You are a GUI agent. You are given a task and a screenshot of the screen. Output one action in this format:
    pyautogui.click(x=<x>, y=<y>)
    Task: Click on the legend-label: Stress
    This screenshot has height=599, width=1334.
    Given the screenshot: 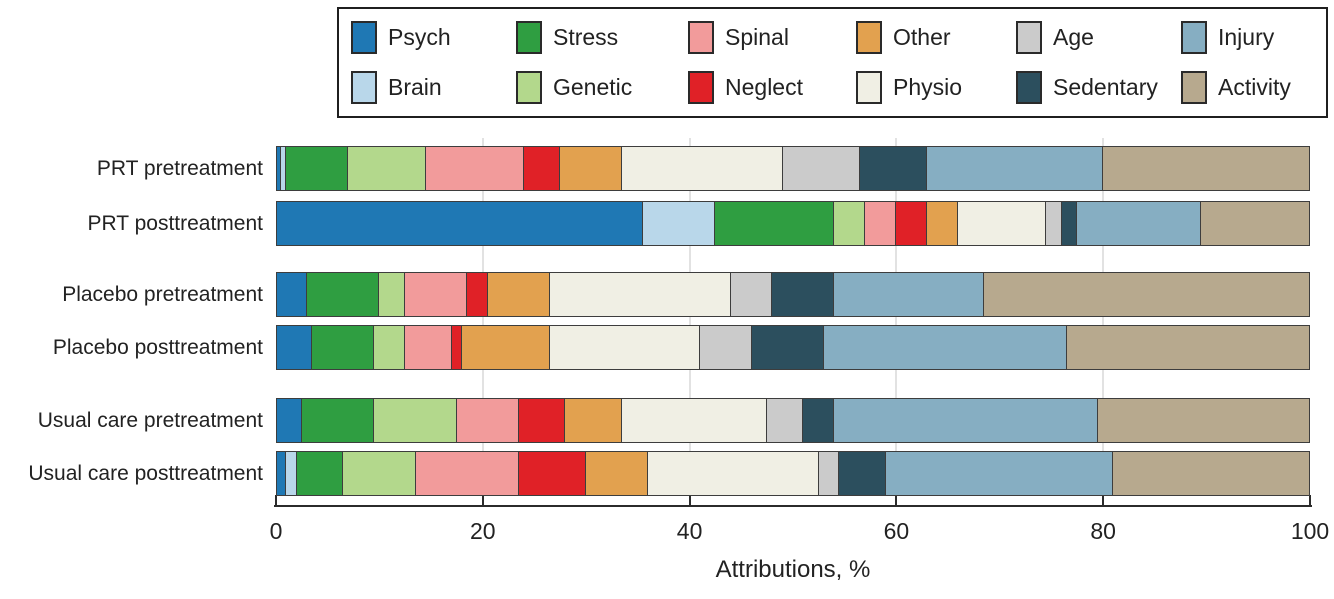 What is the action you would take?
    pyautogui.click(x=586, y=37)
    